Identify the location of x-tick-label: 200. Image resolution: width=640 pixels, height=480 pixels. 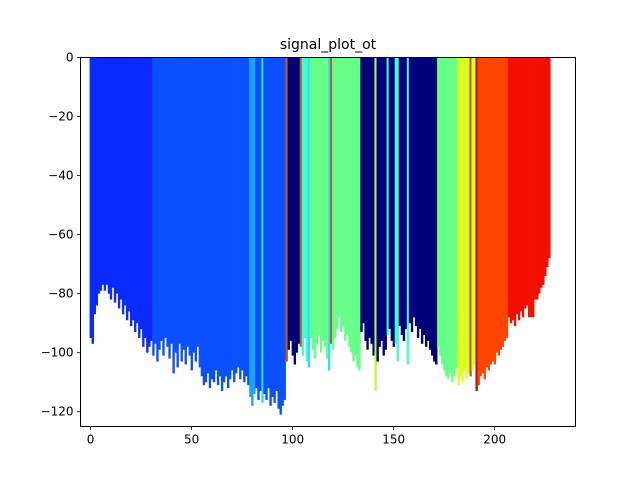
(494, 440).